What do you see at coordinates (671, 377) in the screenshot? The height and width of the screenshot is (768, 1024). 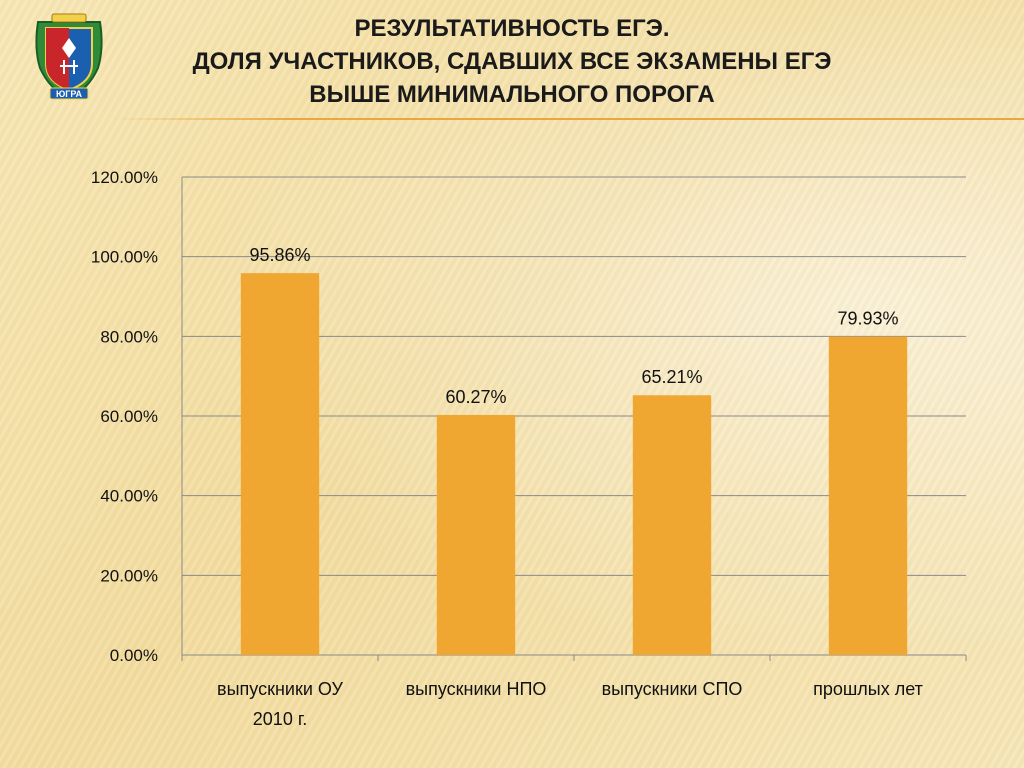 I see `data-label: 65.21%` at bounding box center [671, 377].